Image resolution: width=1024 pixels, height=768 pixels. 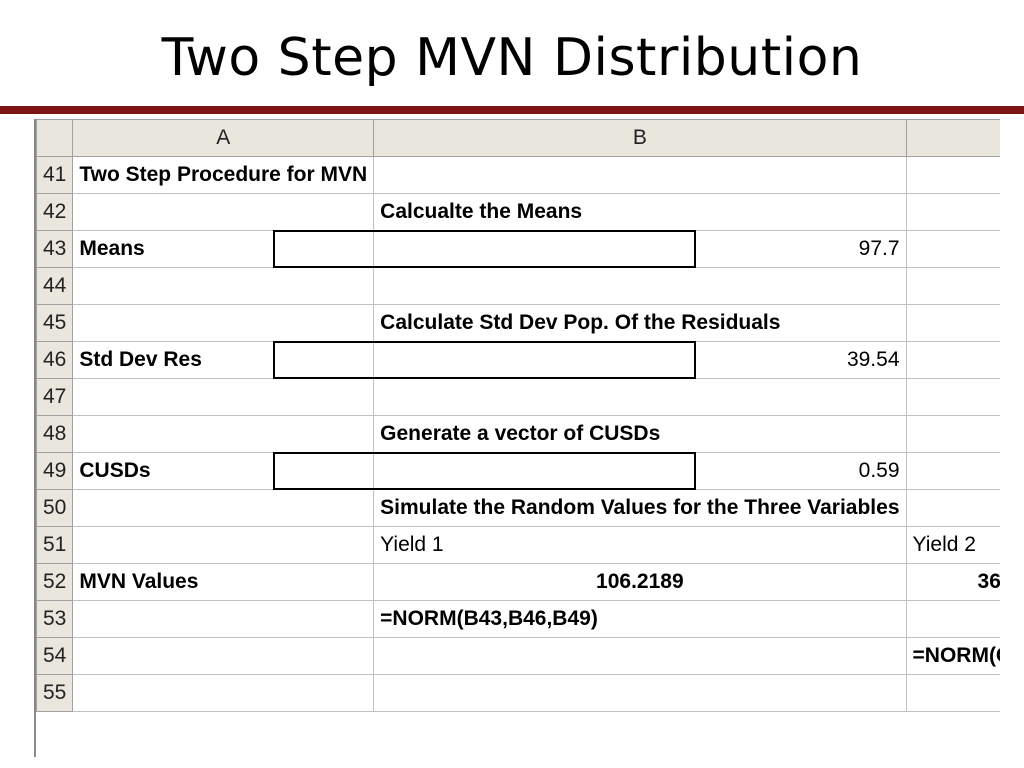 What do you see at coordinates (223, 434) in the screenshot?
I see `cell-a48` at bounding box center [223, 434].